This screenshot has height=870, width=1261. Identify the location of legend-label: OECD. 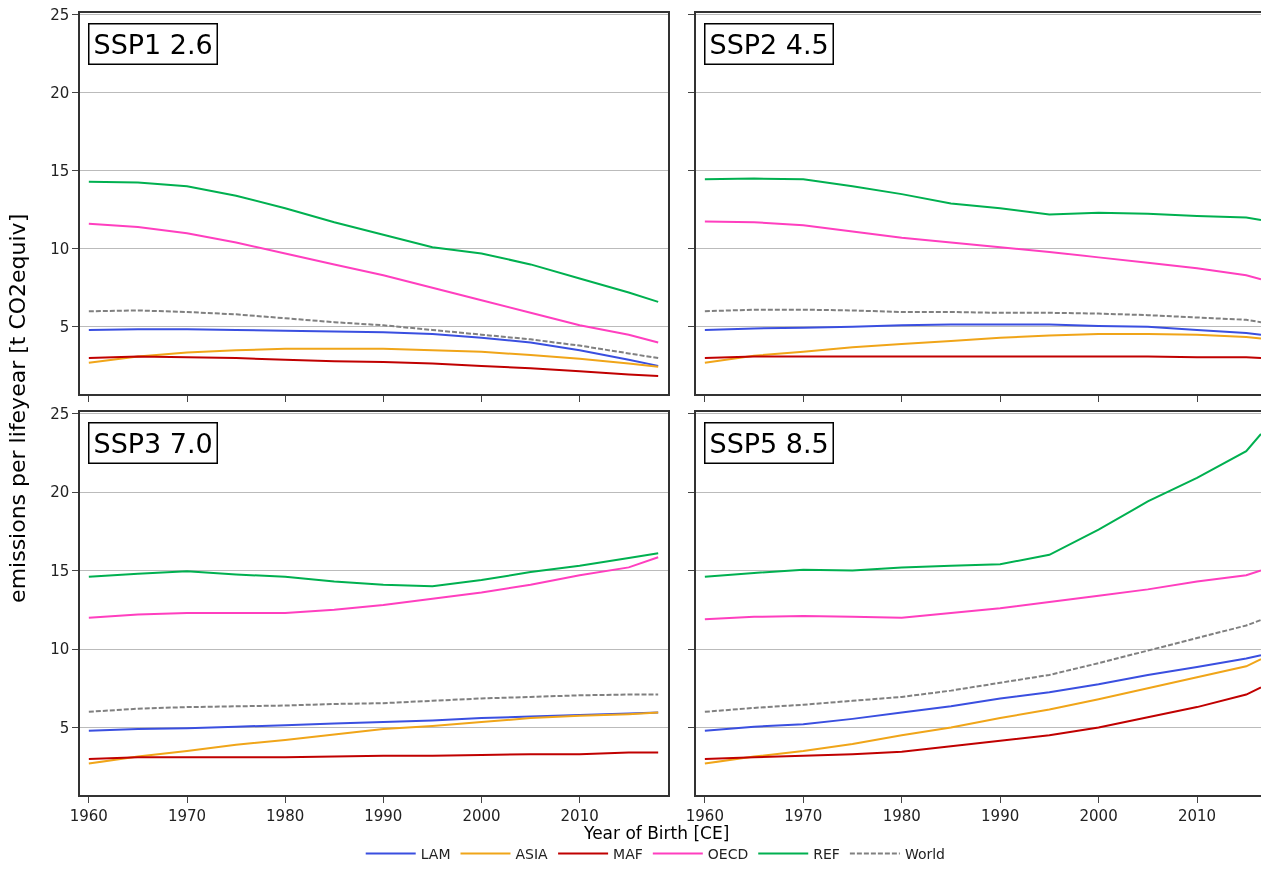
(728, 854).